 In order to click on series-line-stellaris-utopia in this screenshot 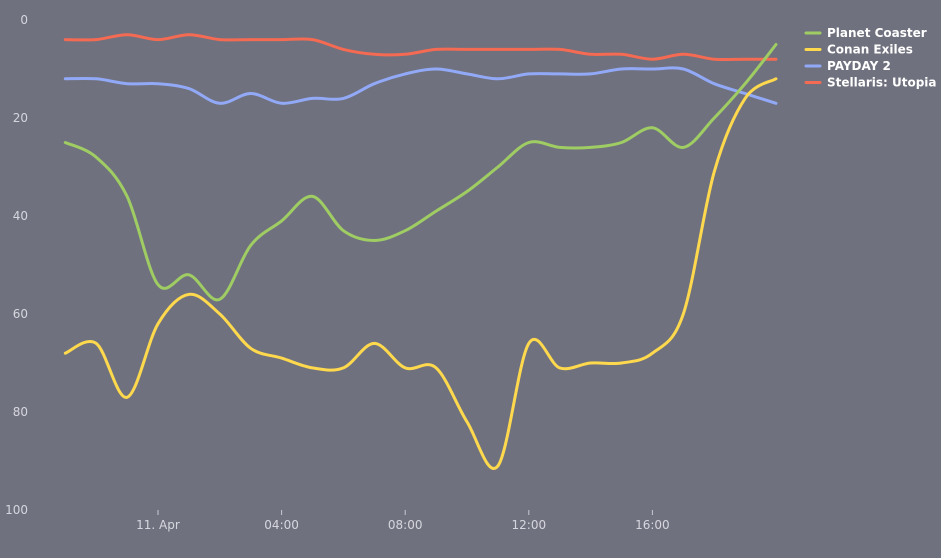, I will do `click(420, 47)`.